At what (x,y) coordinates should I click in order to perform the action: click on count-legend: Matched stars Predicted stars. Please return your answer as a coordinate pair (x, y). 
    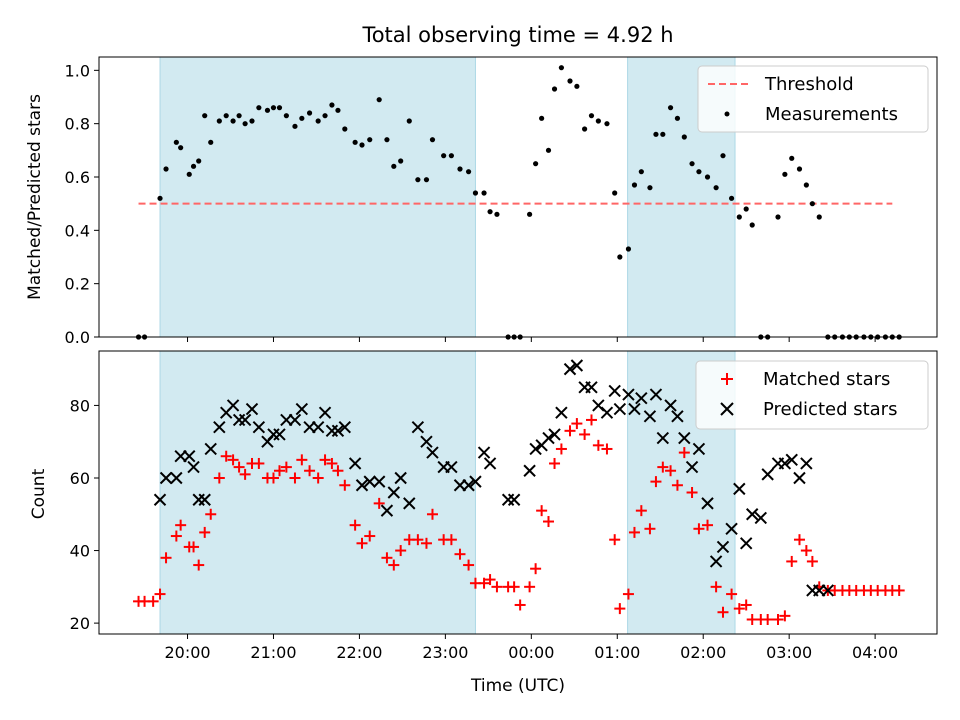
    Looking at the image, I should click on (812, 395).